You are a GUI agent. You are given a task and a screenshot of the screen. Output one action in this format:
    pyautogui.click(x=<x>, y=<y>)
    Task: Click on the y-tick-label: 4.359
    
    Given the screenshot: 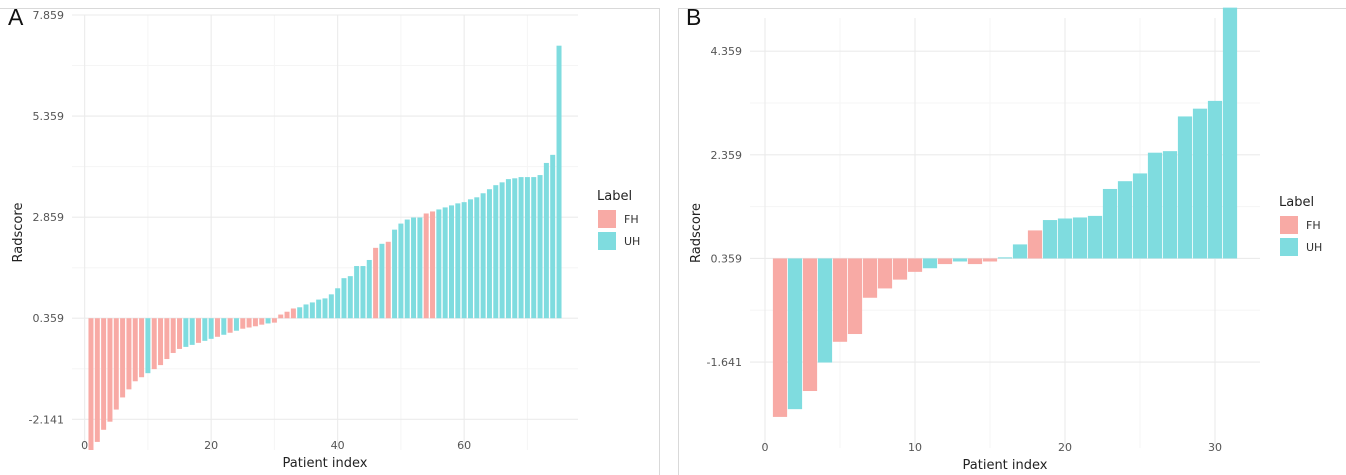 What is the action you would take?
    pyautogui.click(x=727, y=51)
    